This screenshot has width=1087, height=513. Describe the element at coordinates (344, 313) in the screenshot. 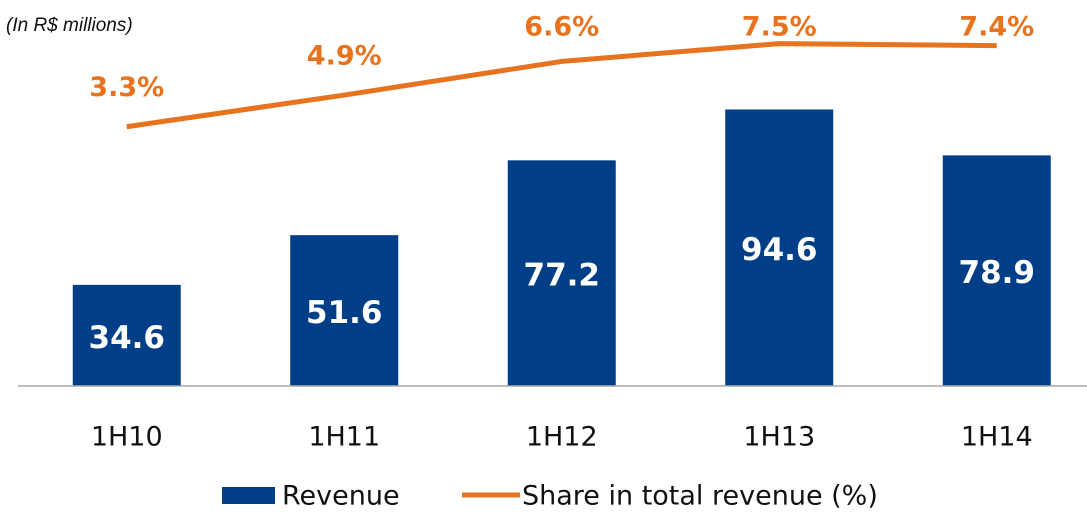

I see `bar-label: 51.6` at that location.